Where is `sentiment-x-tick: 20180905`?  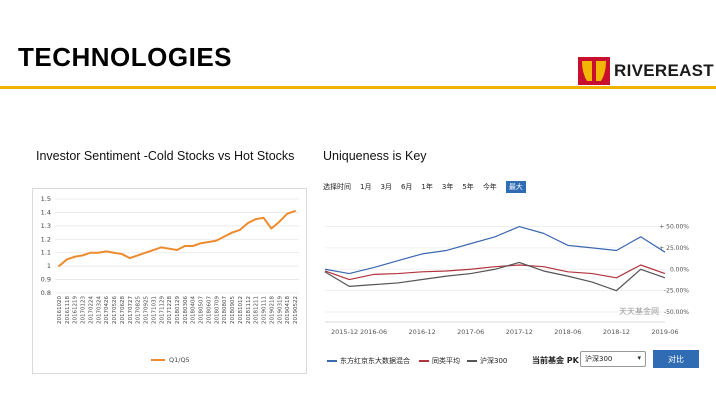 sentiment-x-tick: 20180905 is located at coordinates (233, 310).